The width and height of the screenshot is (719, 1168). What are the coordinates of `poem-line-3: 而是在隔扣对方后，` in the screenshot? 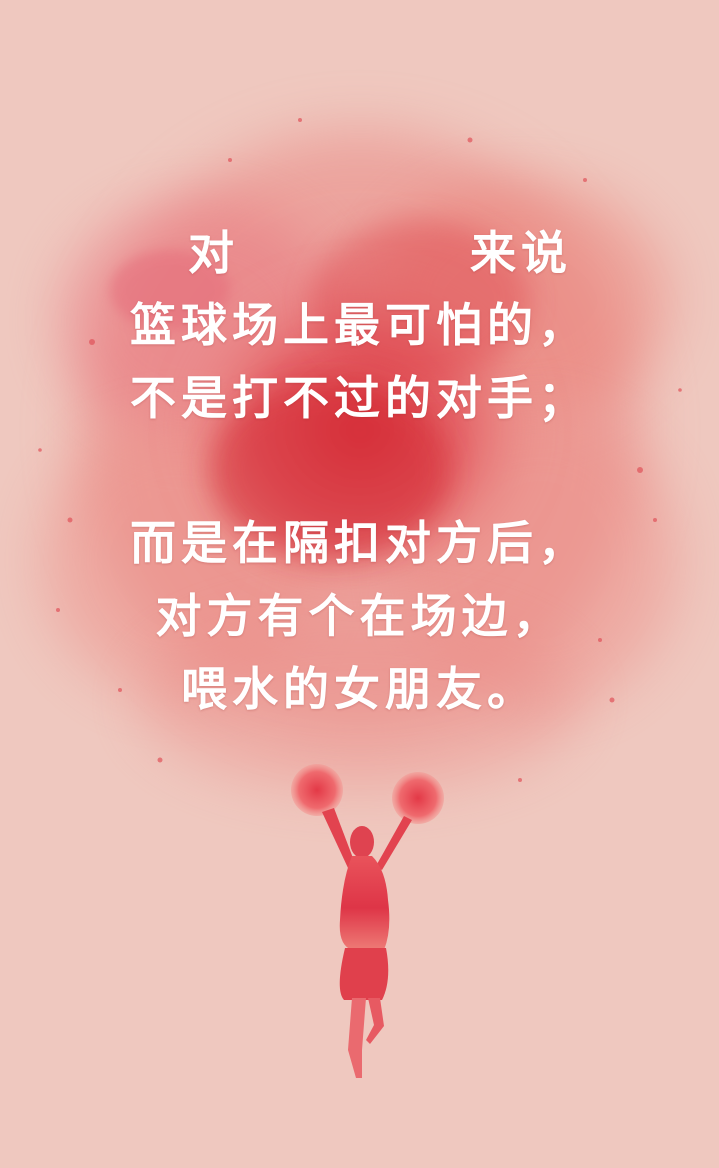 It's located at (359, 543).